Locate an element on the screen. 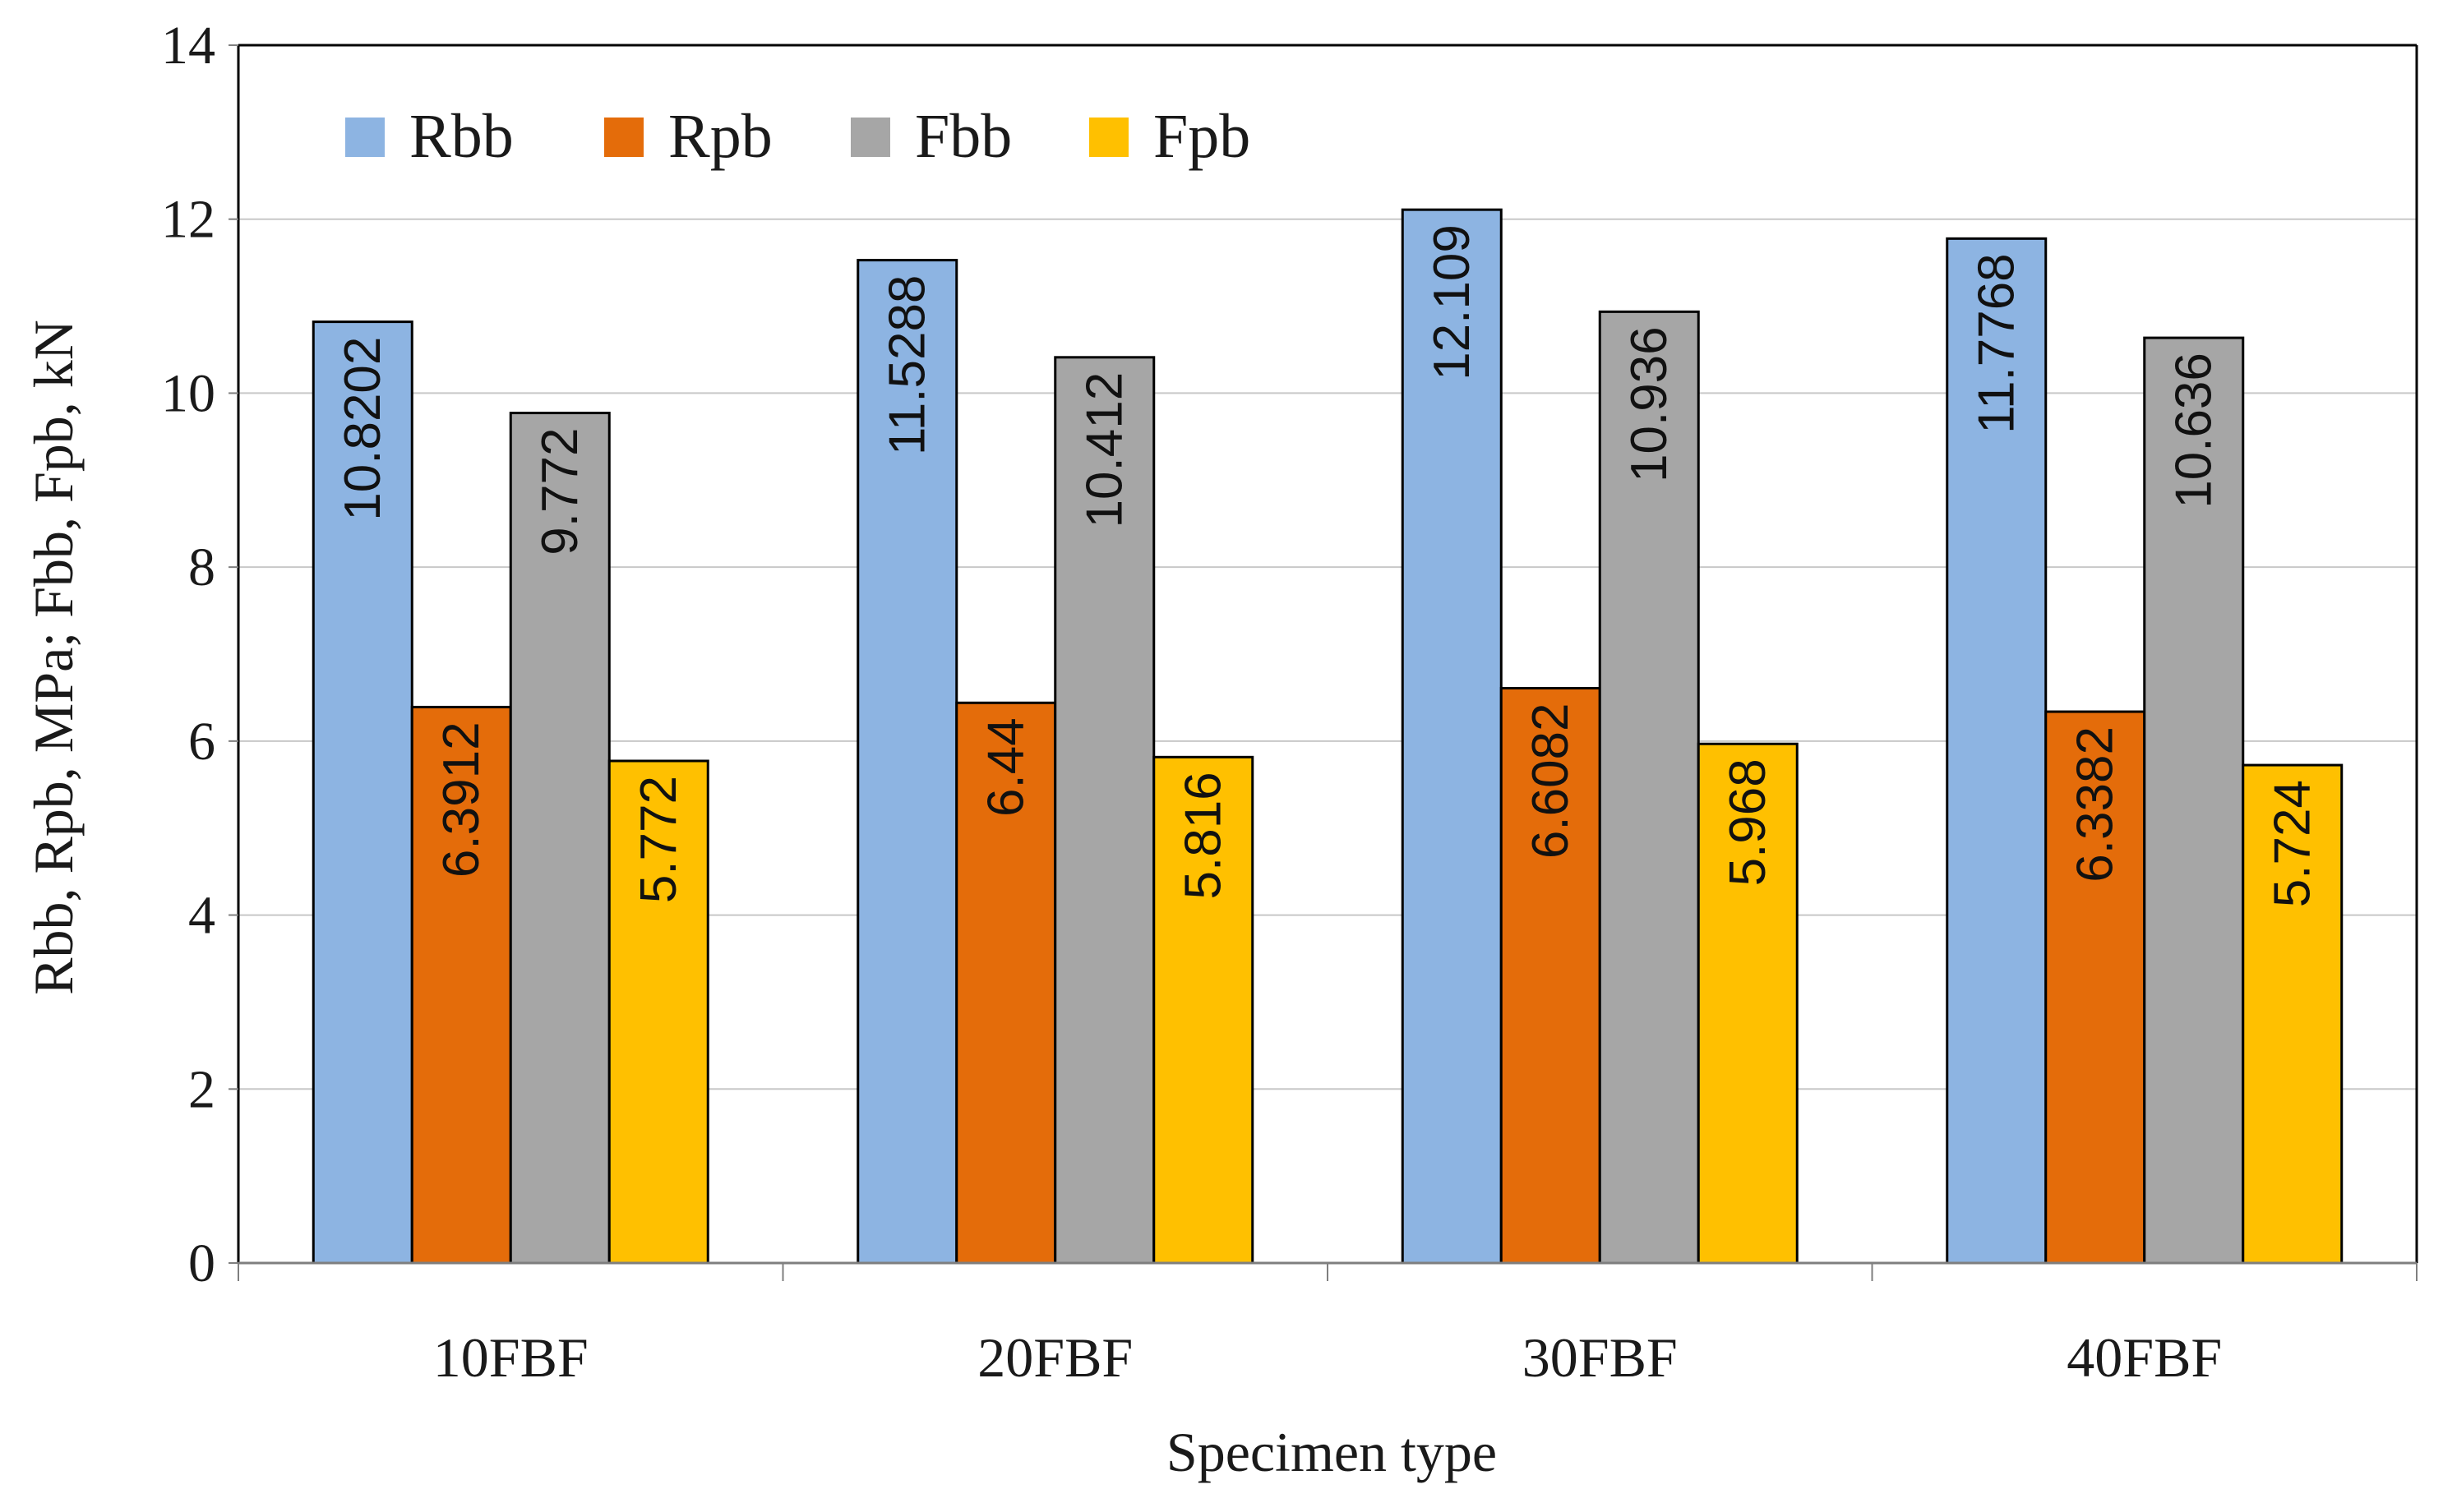  legend-swatch-rpb is located at coordinates (624, 137).